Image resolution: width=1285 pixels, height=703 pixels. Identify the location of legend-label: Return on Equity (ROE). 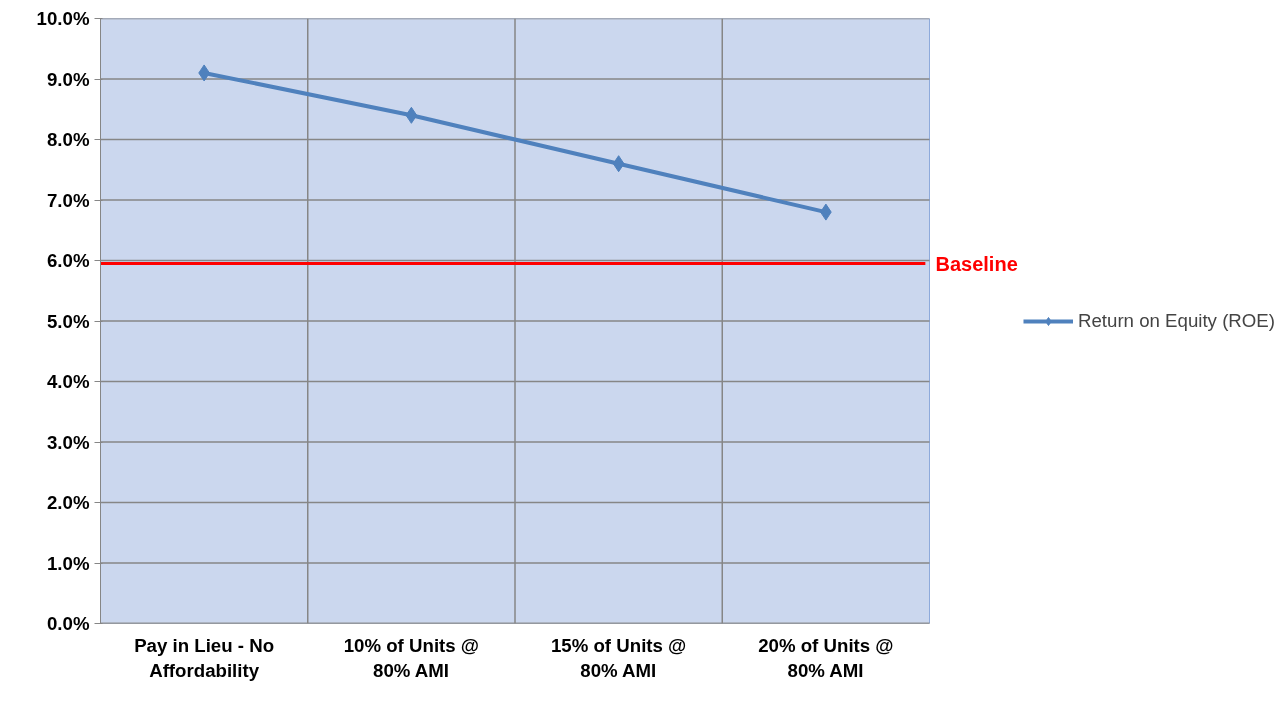
(1176, 320).